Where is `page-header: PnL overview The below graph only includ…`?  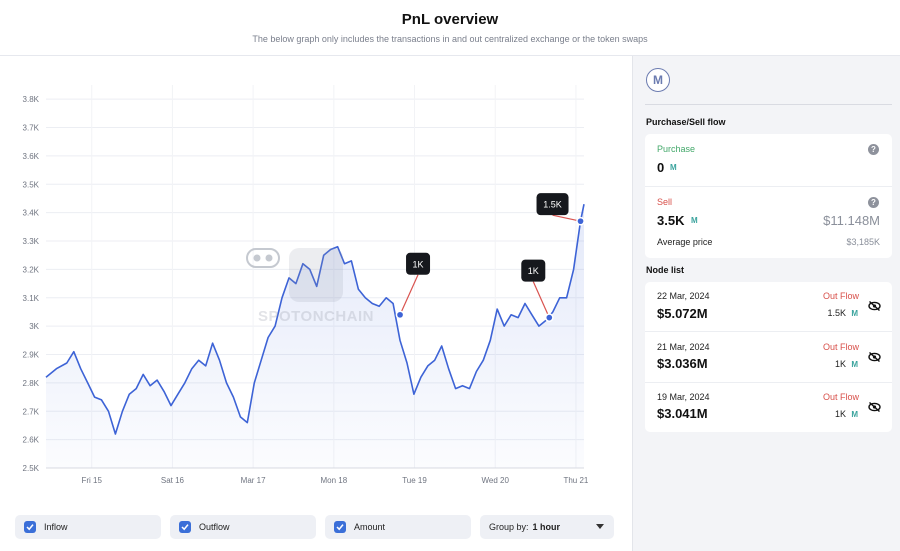
page-header: PnL overview The below graph only includ… is located at coordinates (450, 28).